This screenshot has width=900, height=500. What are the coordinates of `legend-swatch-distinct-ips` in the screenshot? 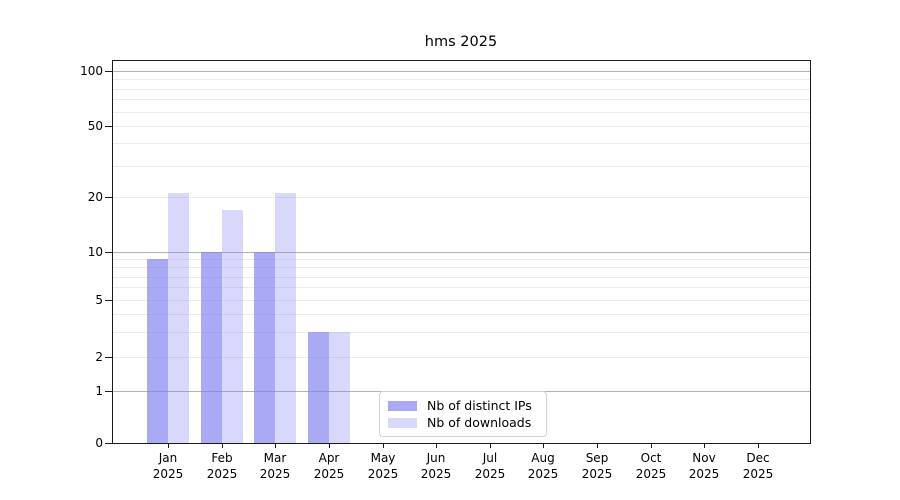 It's located at (402, 405).